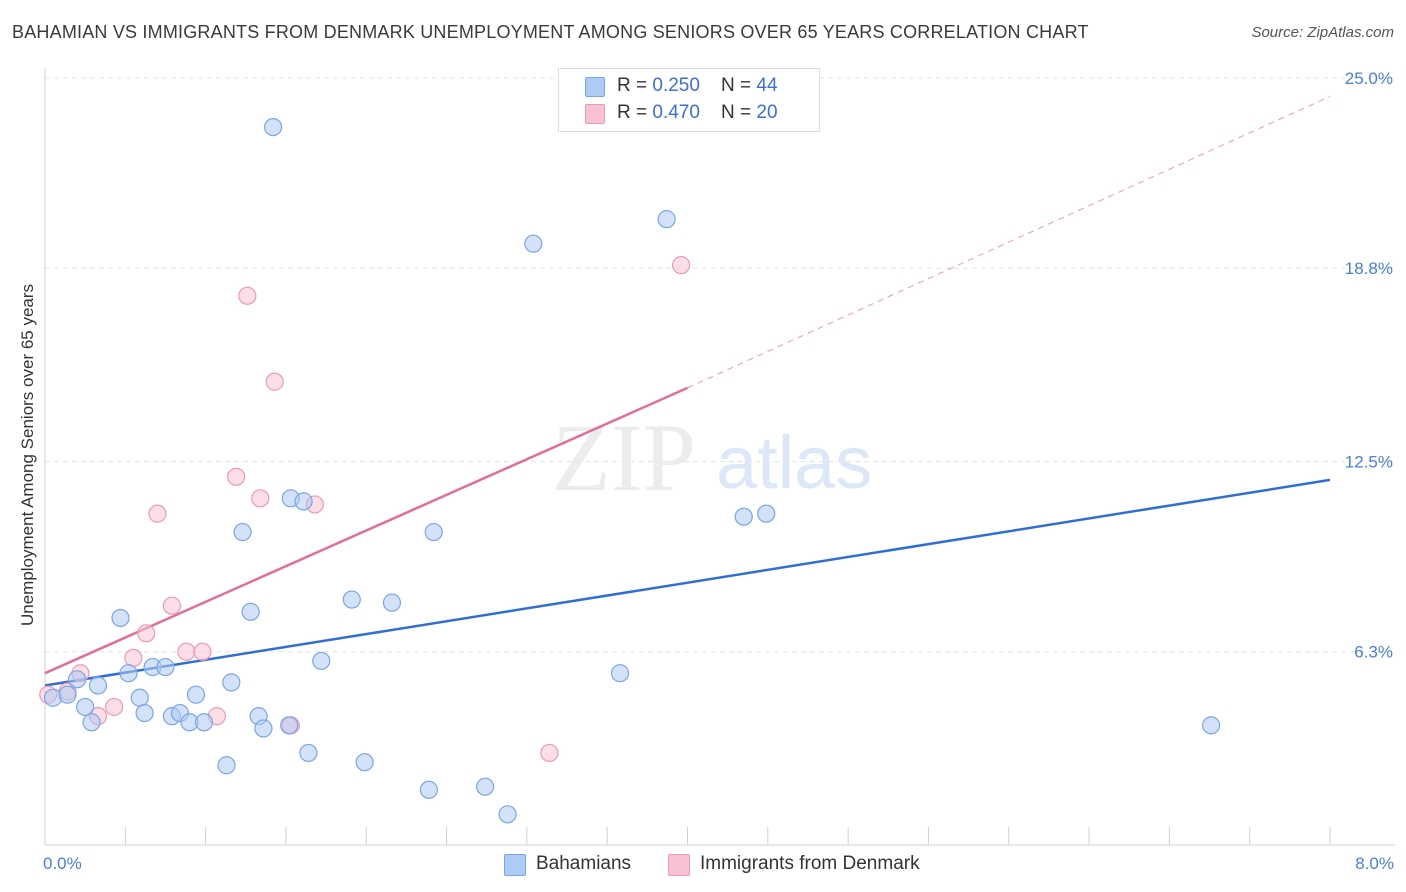 This screenshot has width=1406, height=892. I want to click on correlation-legend: R = 0.250 N = 44 R = 0.470 N = 20, so click(689, 100).